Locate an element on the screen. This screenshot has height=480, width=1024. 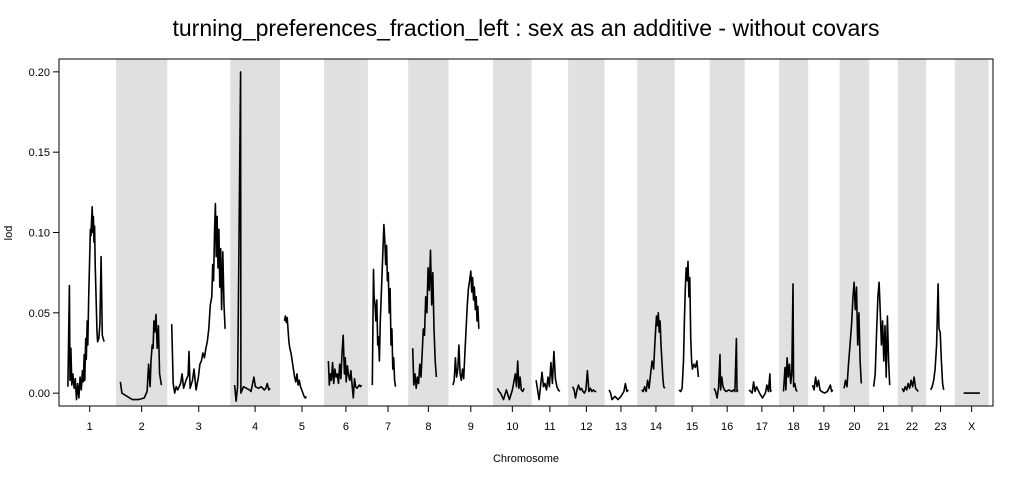
y-axis: 0.00 0.05 0.10 0.15 0.20 is located at coordinates (44, 233).